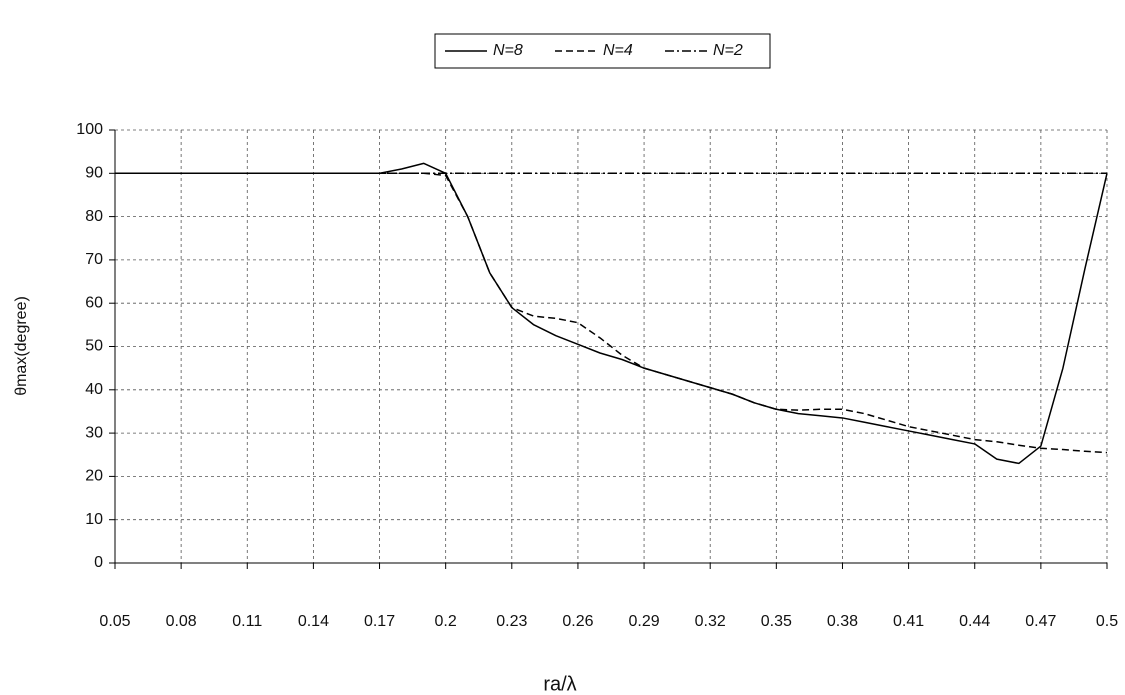 The height and width of the screenshot is (695, 1125). What do you see at coordinates (643, 621) in the screenshot?
I see `x-tick-label: 0.29` at bounding box center [643, 621].